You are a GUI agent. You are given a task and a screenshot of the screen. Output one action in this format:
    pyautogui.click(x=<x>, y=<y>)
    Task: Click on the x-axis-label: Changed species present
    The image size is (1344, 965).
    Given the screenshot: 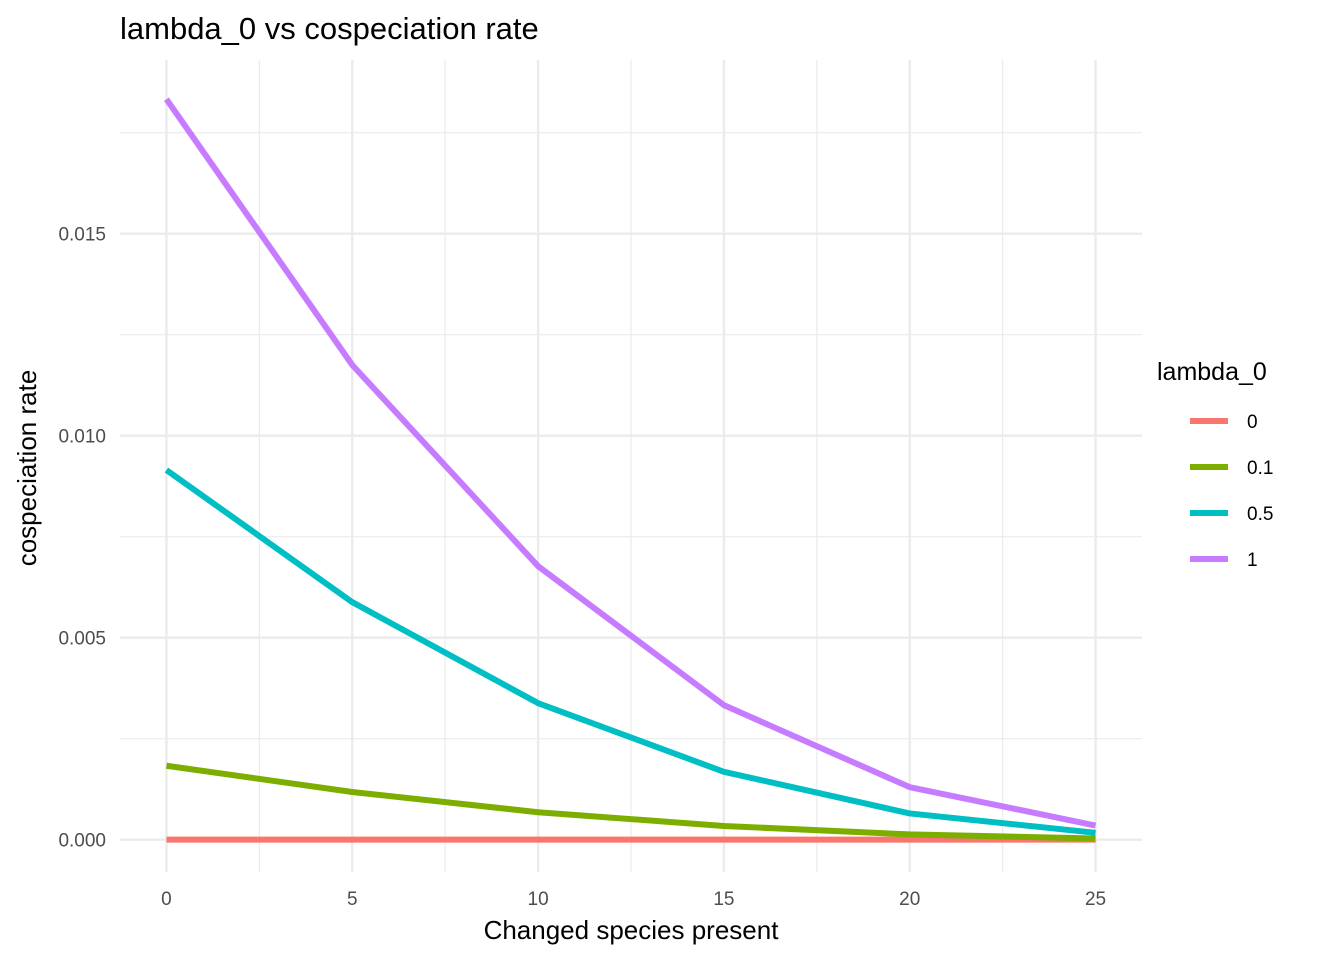 What is the action you would take?
    pyautogui.click(x=632, y=930)
    